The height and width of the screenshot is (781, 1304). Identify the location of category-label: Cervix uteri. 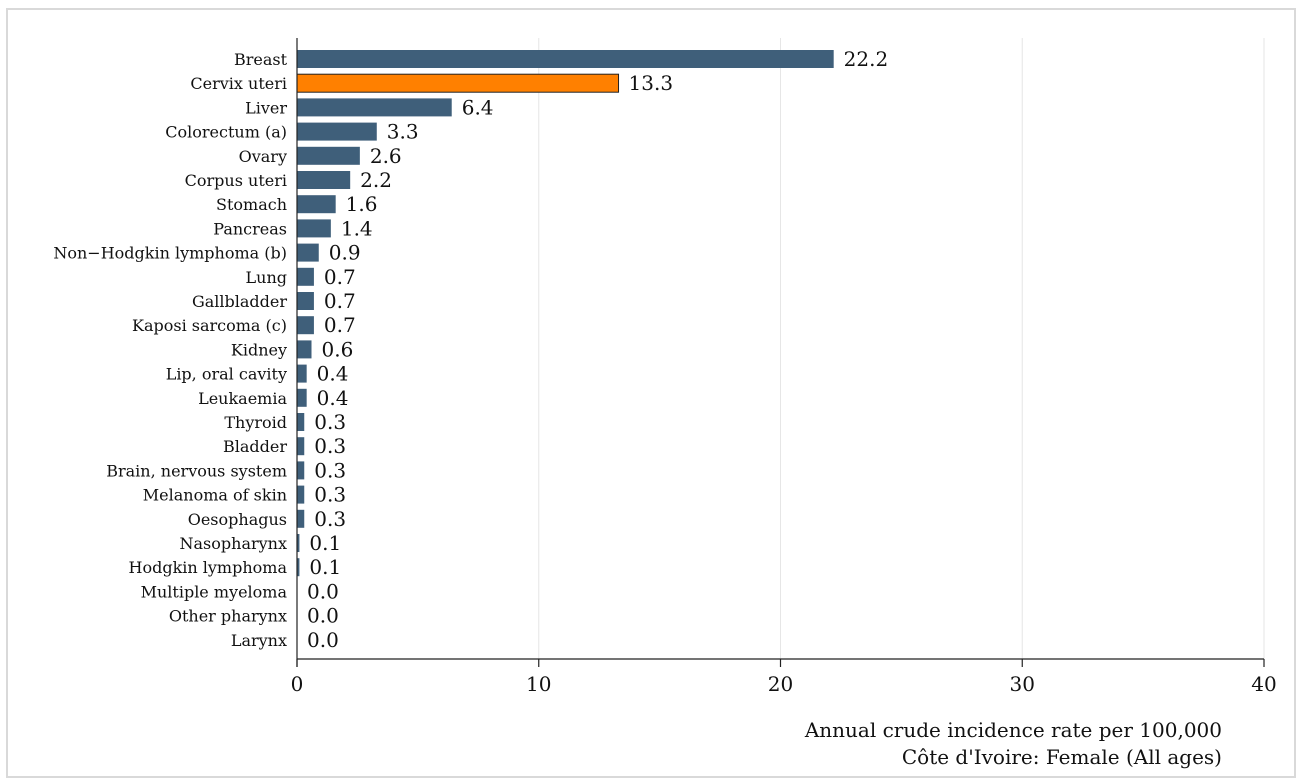
(238, 83).